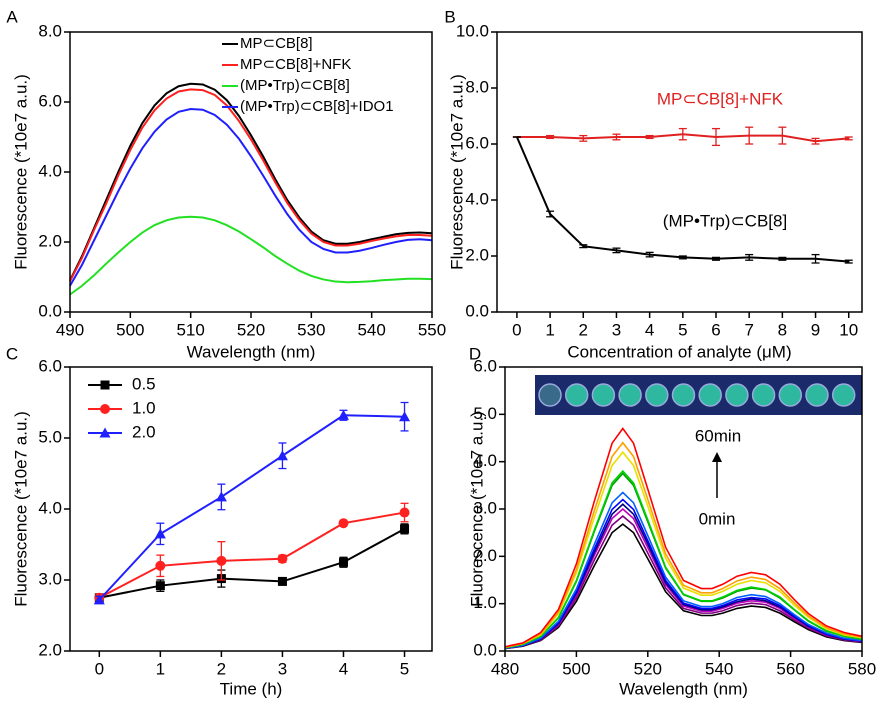 This screenshot has height=702, width=881. What do you see at coordinates (144, 407) in the screenshot?
I see `legend-label: 1.0` at bounding box center [144, 407].